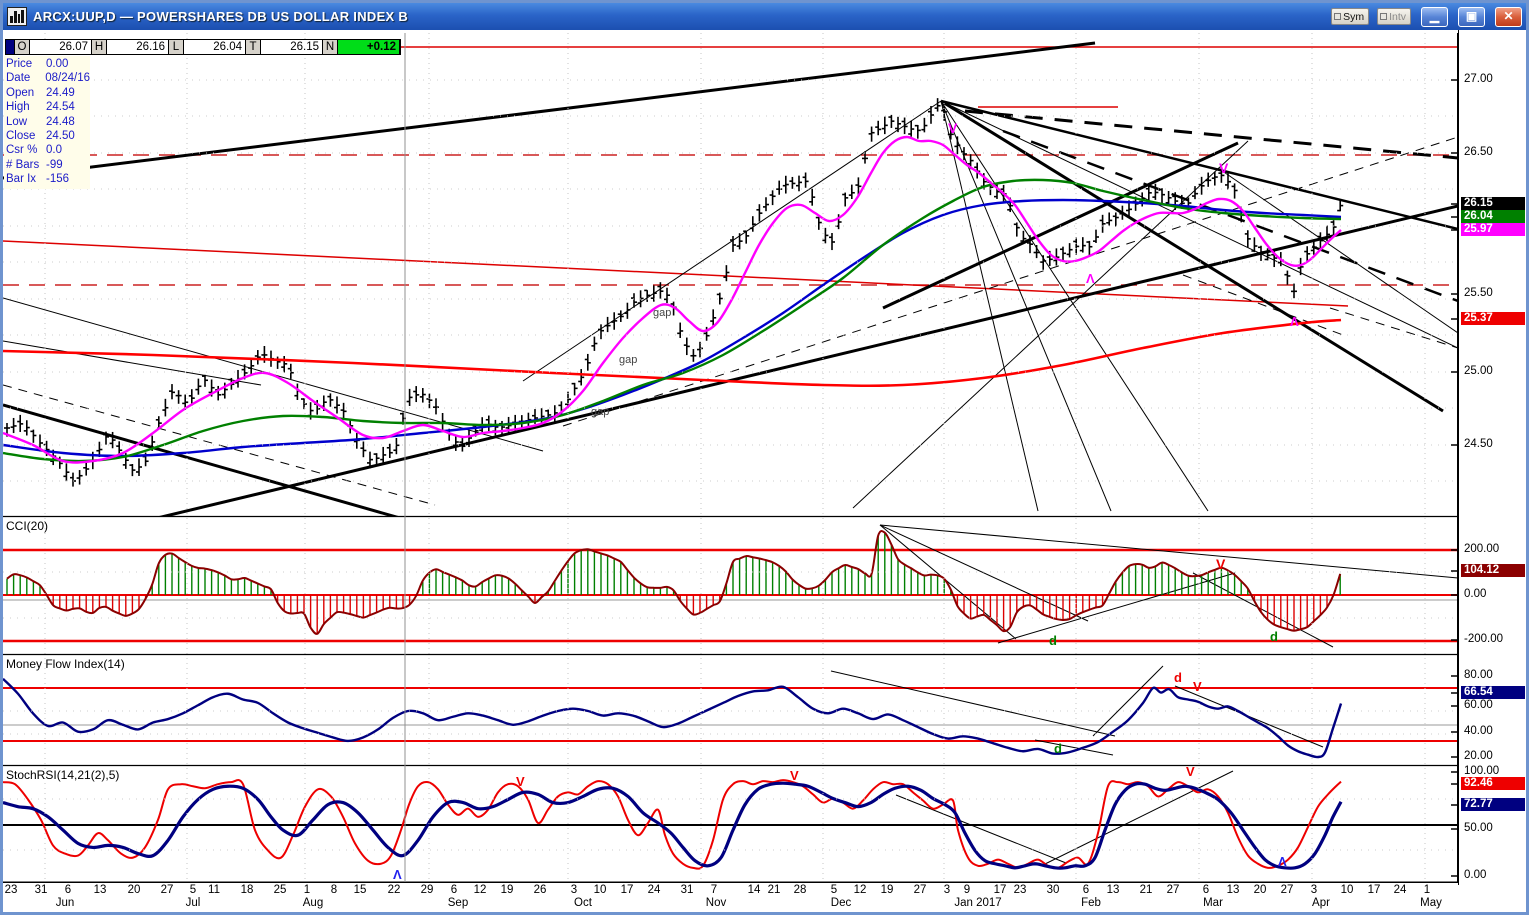  Describe the element at coordinates (1478, 731) in the screenshot. I see `axis-label: 40.00` at that location.